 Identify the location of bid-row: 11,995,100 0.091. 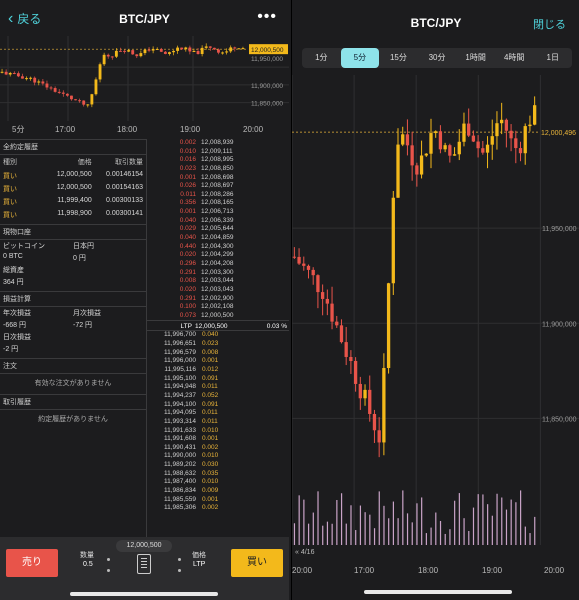
(218, 379).